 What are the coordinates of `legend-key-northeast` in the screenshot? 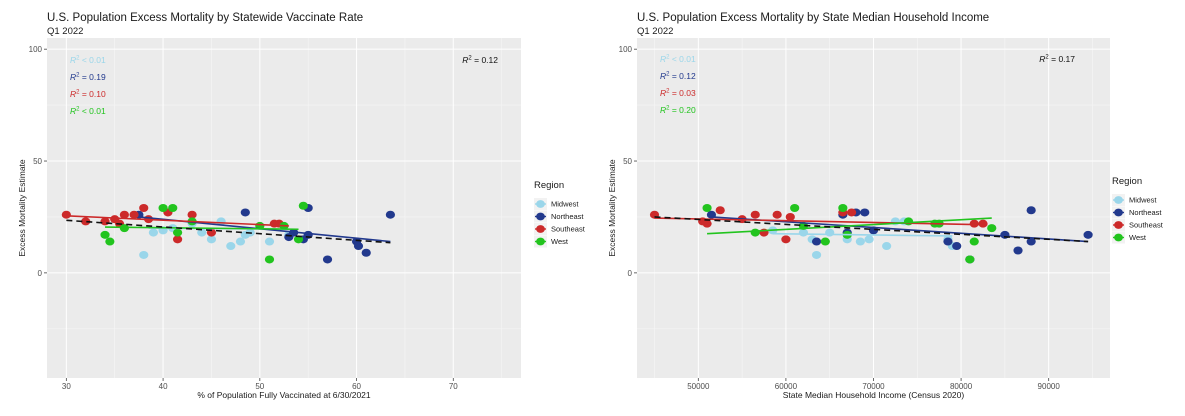 It's located at (1118, 212).